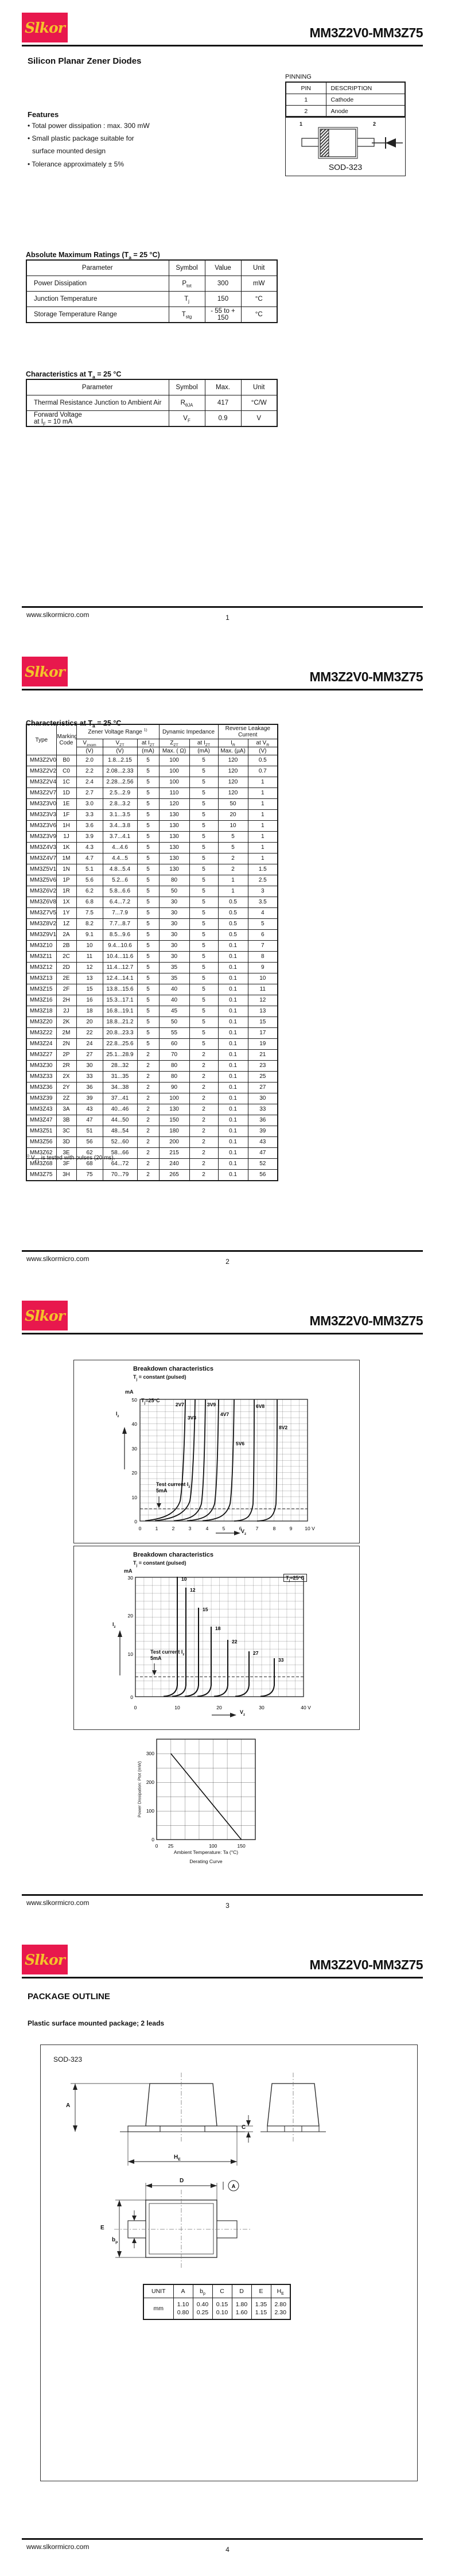 The image size is (455, 2576). I want to click on table-cell: MM3Z43, so click(41, 1109).